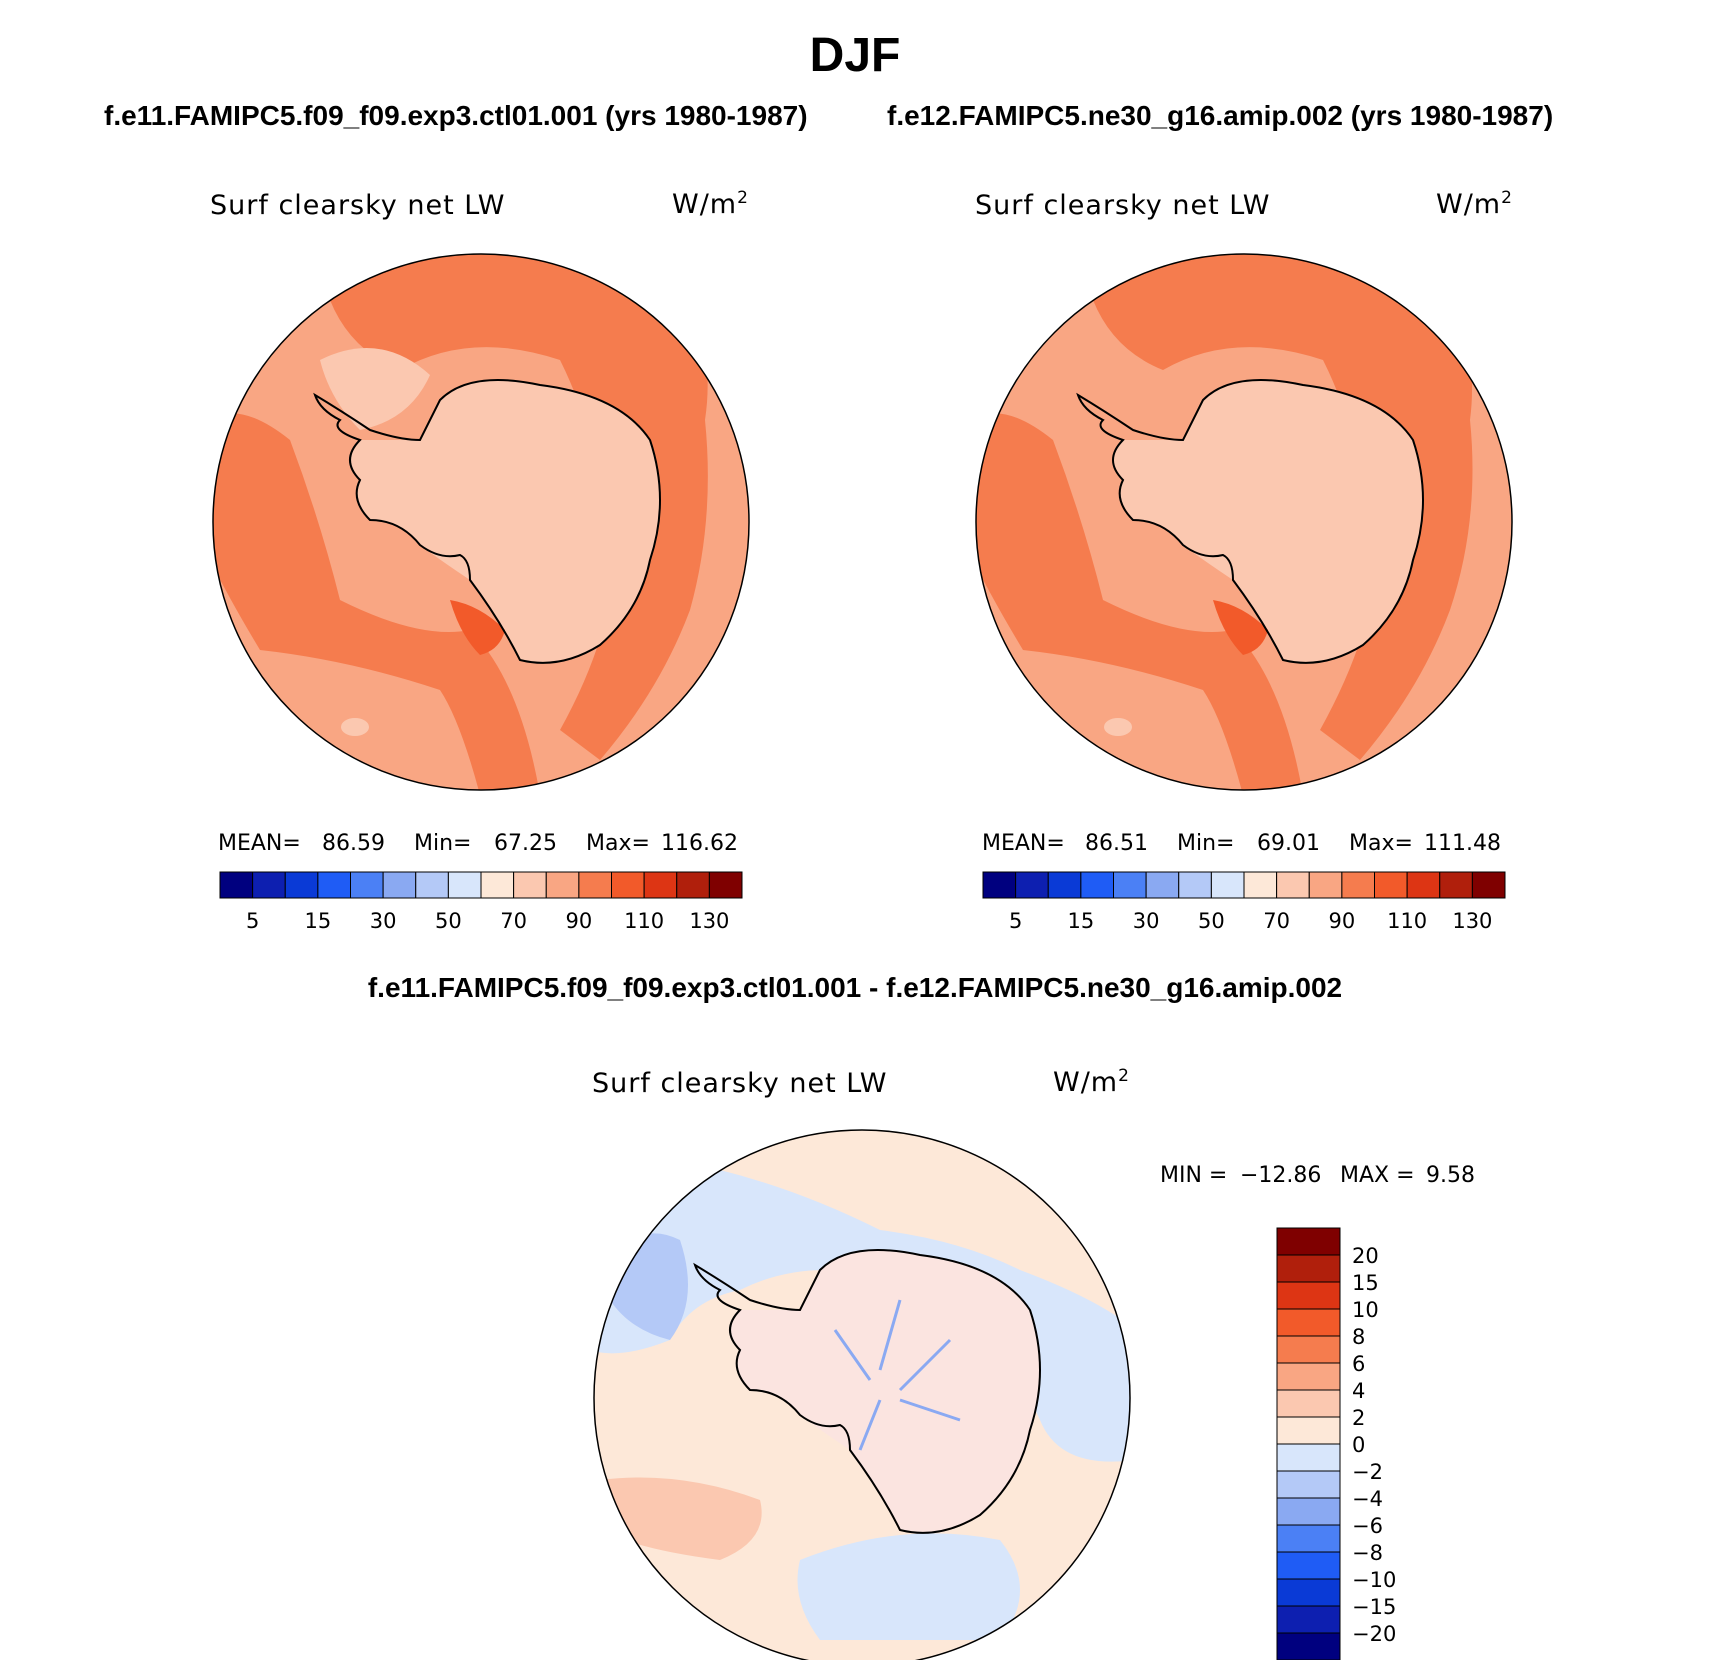 This screenshot has height=1660, width=1710. I want to click on panel2-min-value: 69.01, so click(1288, 843).